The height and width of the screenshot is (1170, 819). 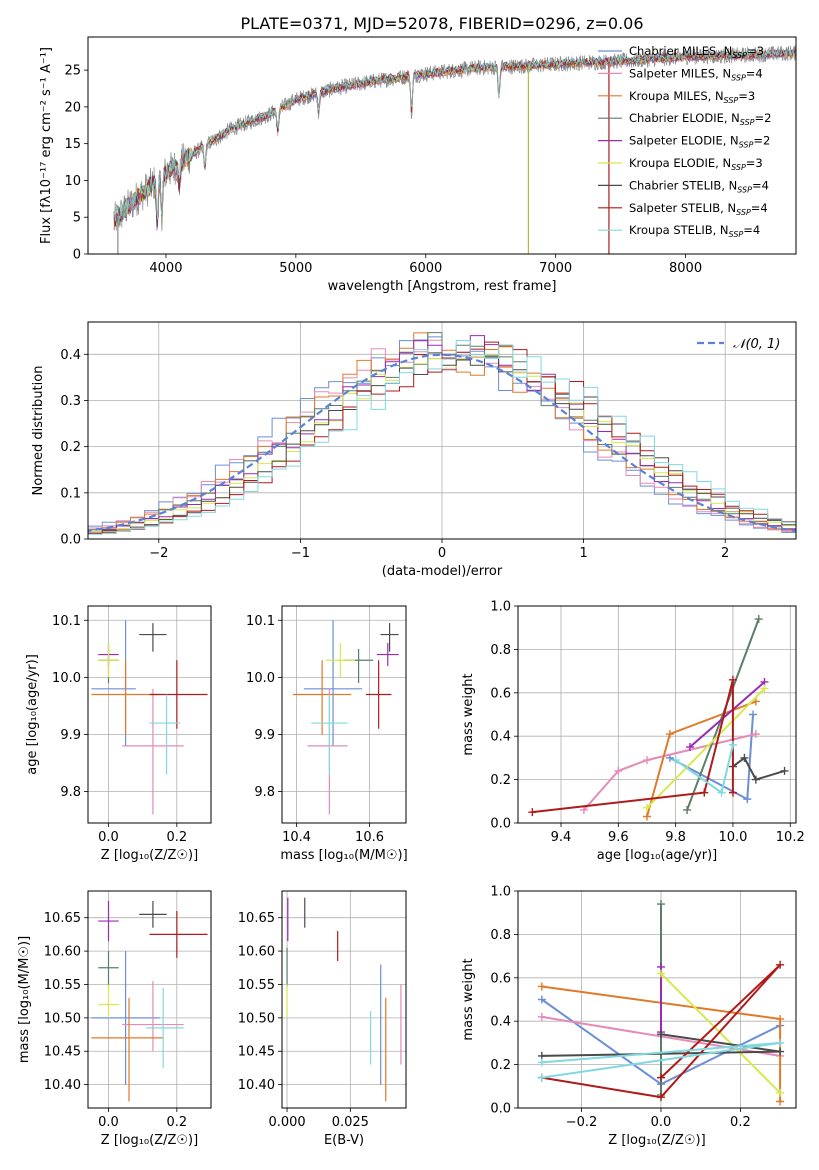 What do you see at coordinates (561, 837) in the screenshot?
I see `x-tick-label: 9.4` at bounding box center [561, 837].